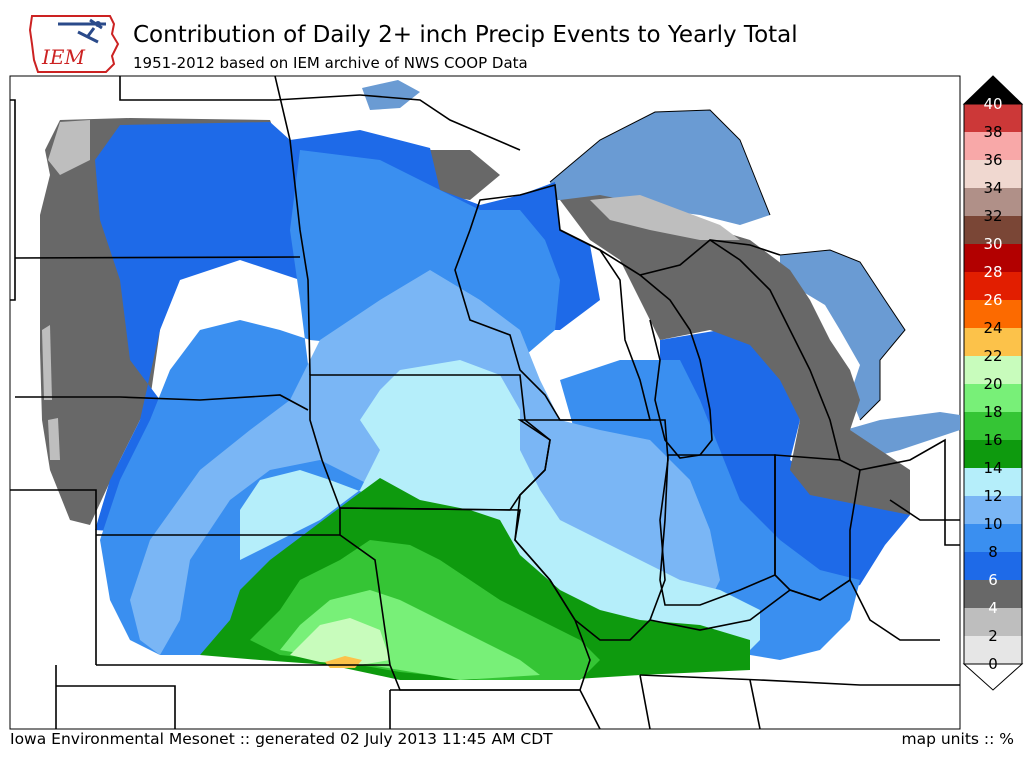 The height and width of the screenshot is (768, 1024). Describe the element at coordinates (53, 577) in the screenshot. I see `boundary-west-nm` at that location.